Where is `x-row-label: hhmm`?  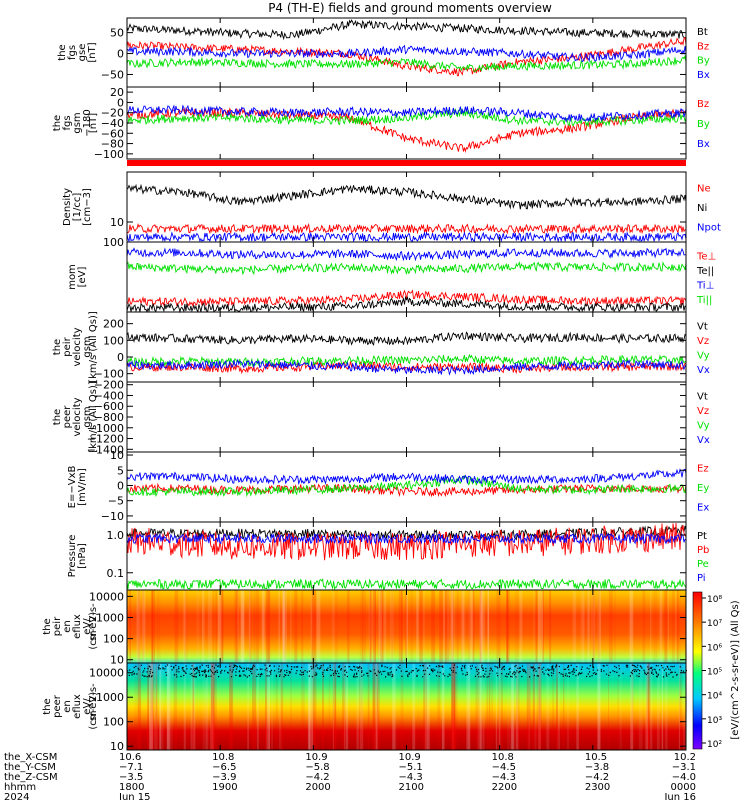 x-row-label: hhmm is located at coordinates (20, 787).